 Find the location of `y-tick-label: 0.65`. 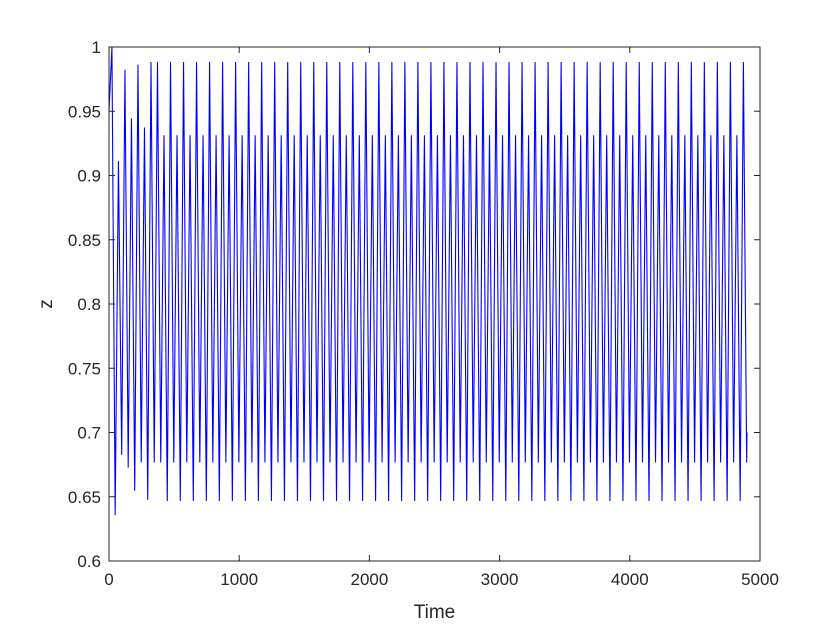

y-tick-label: 0.65 is located at coordinates (84, 497).